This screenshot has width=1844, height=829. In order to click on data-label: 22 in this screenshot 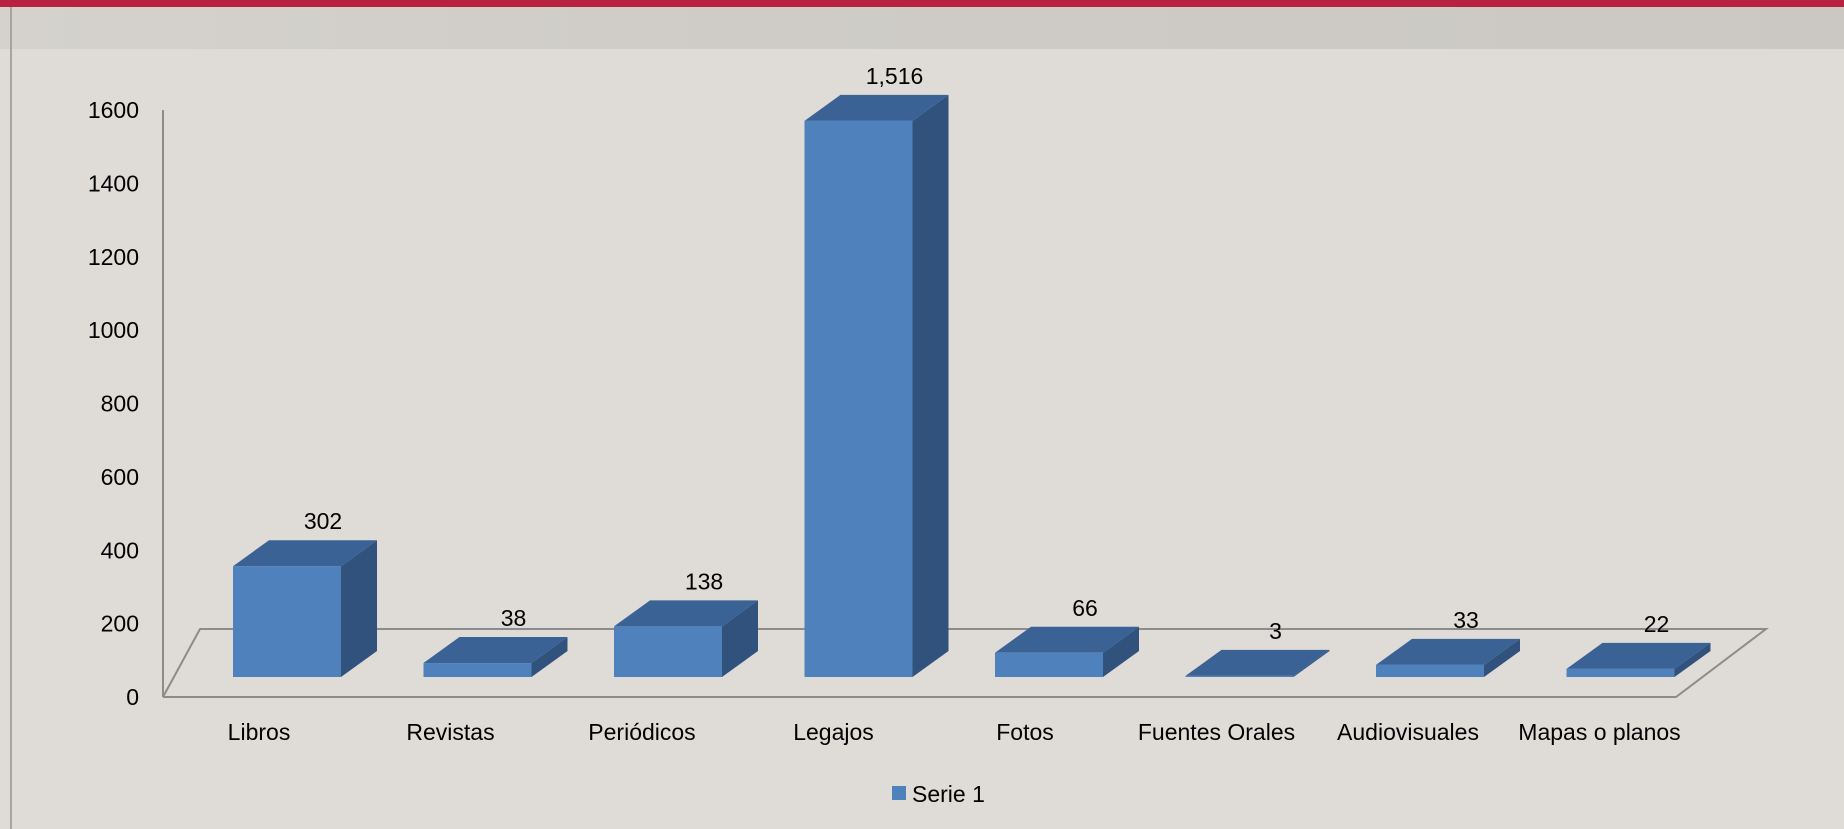, I will do `click(1657, 624)`.